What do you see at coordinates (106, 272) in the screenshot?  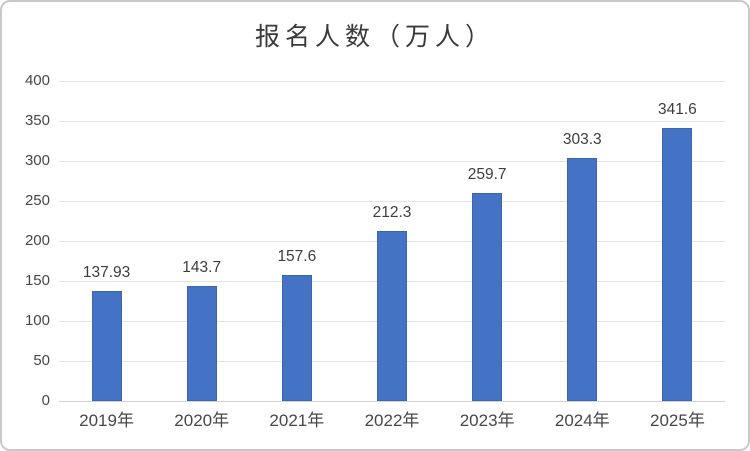 I see `bar-value-label: 137.93` at bounding box center [106, 272].